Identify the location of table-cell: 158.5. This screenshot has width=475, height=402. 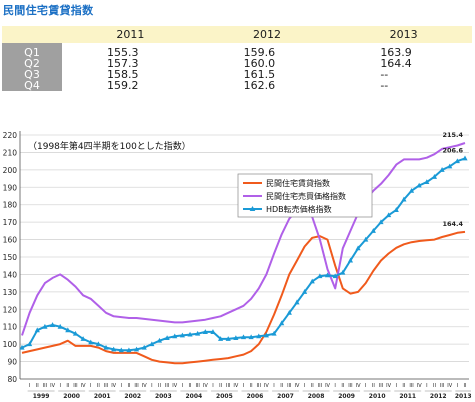
(123, 74).